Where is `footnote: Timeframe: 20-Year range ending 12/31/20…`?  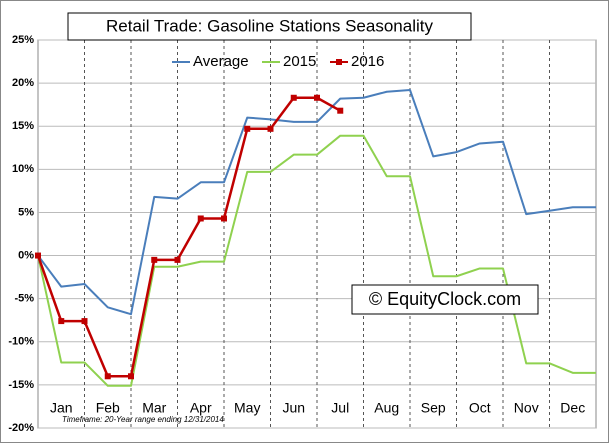 footnote: Timeframe: 20-Year range ending 12/31/20… is located at coordinates (143, 419).